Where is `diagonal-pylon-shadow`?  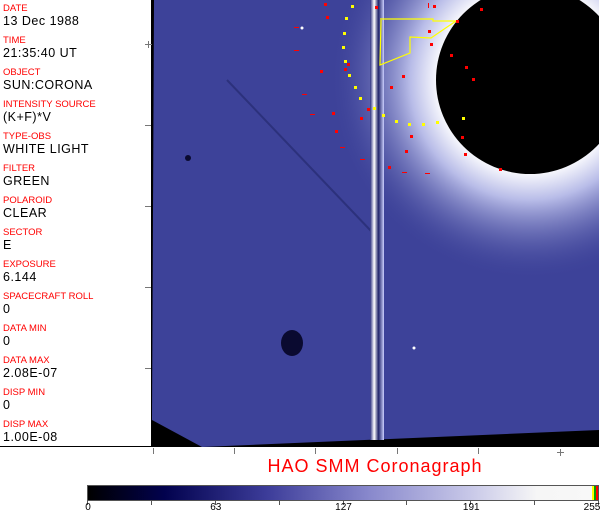 diagonal-pylon-shadow is located at coordinates (299, 156).